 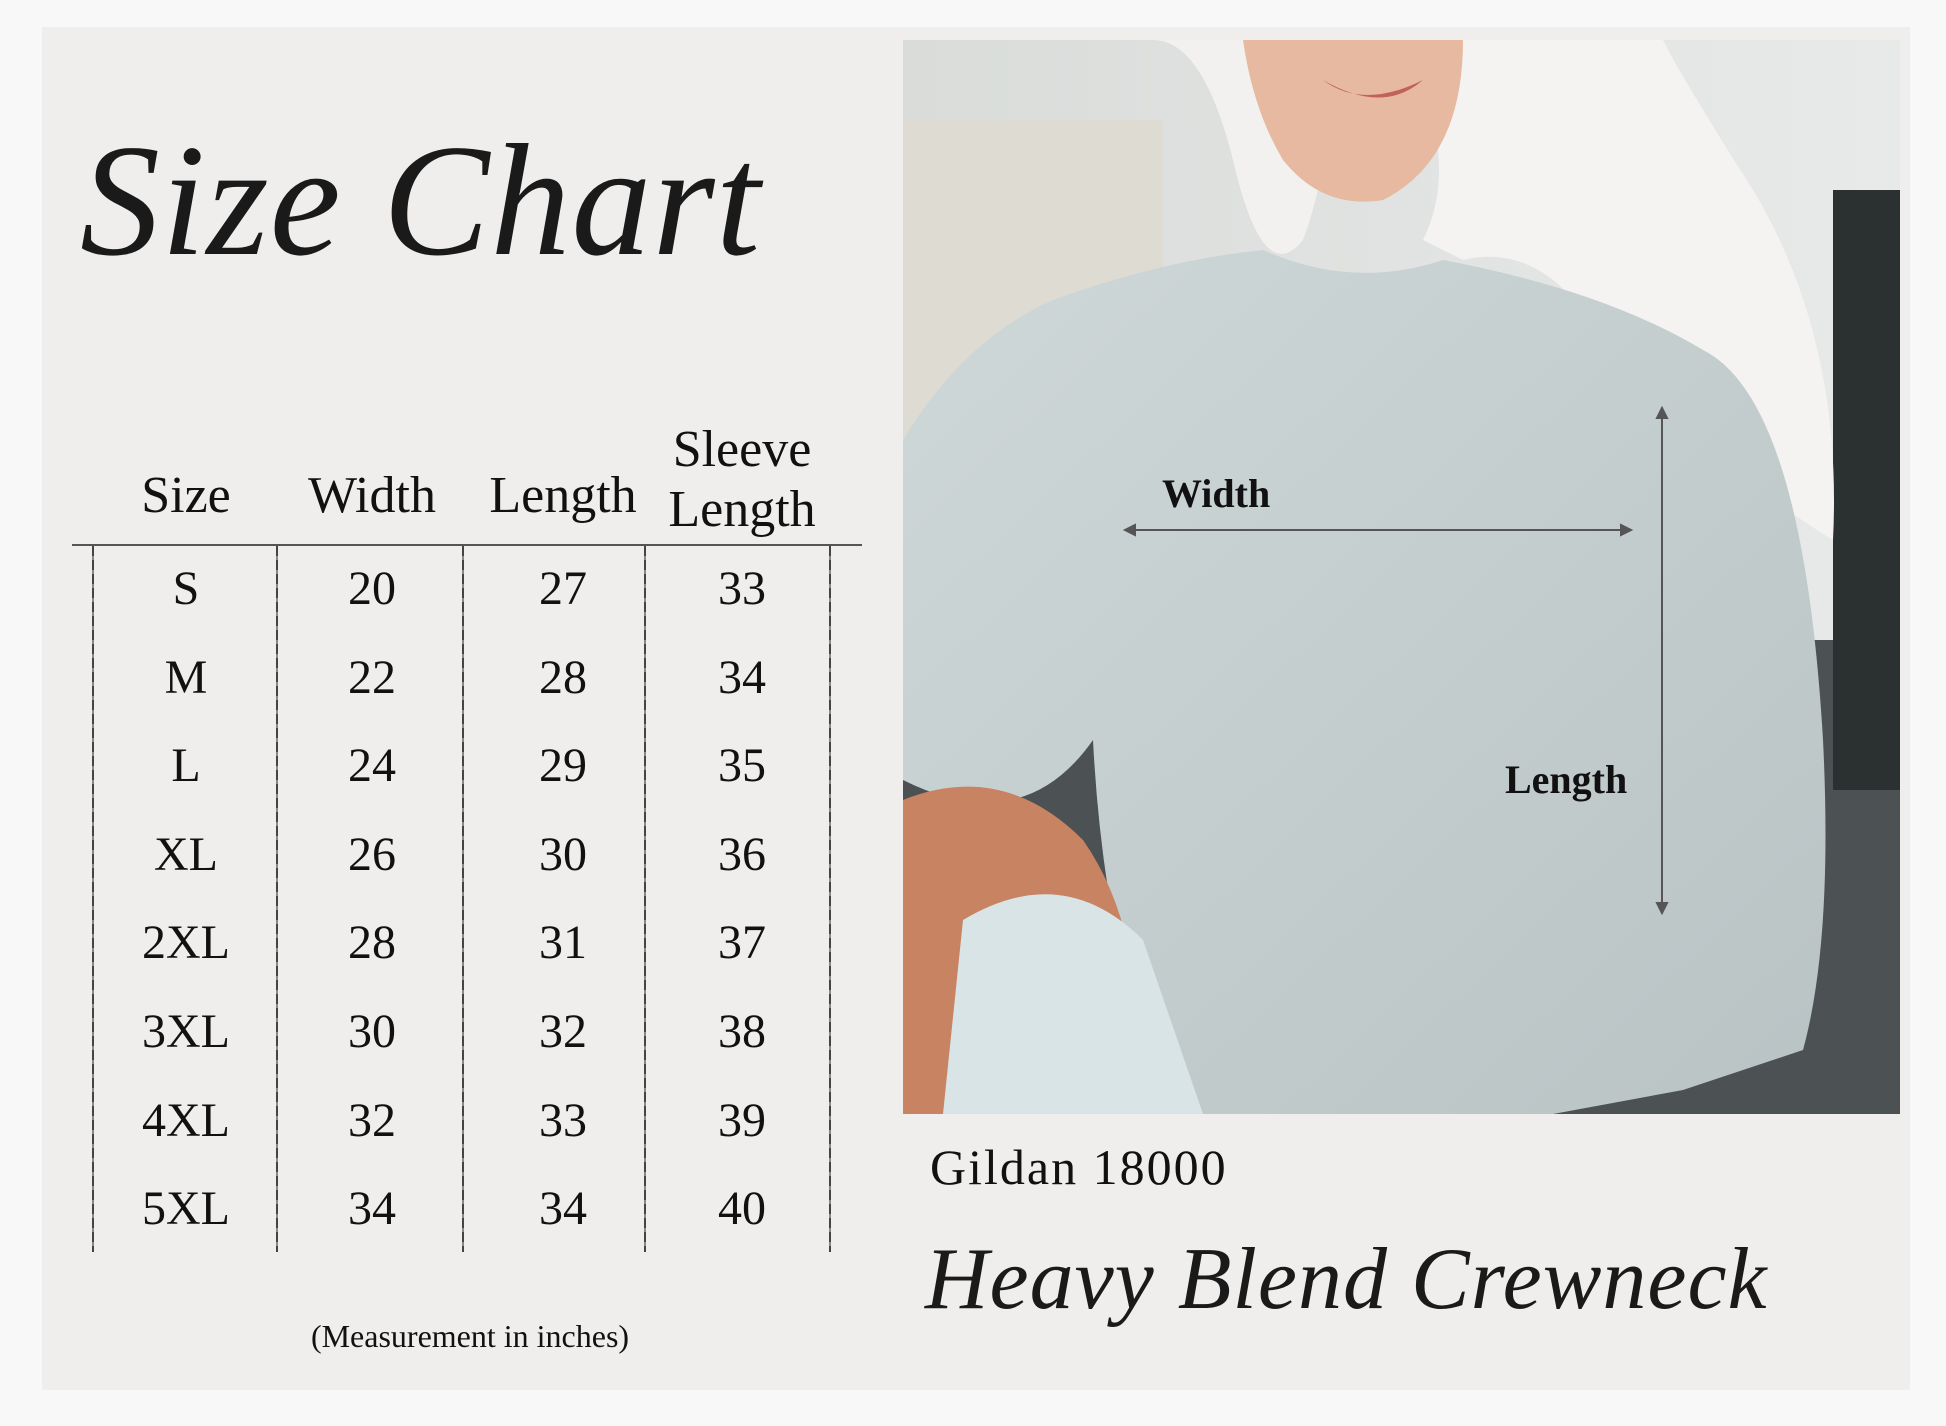 I want to click on size-cell: 4XL, so click(x=186, y=1120).